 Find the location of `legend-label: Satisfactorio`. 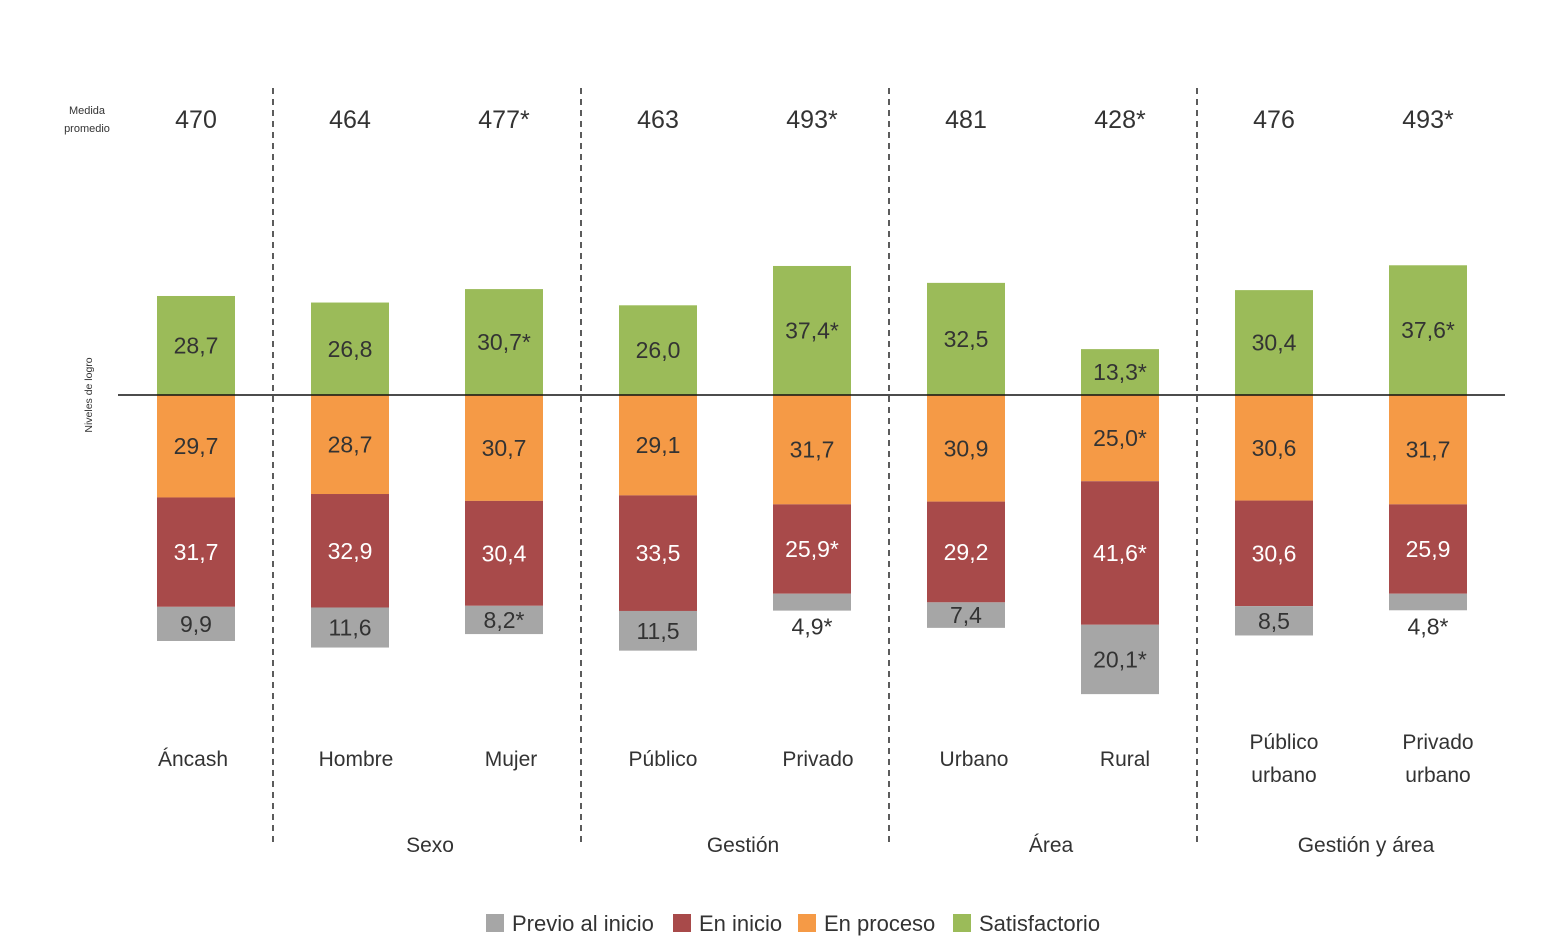

legend-label: Satisfactorio is located at coordinates (1039, 923).